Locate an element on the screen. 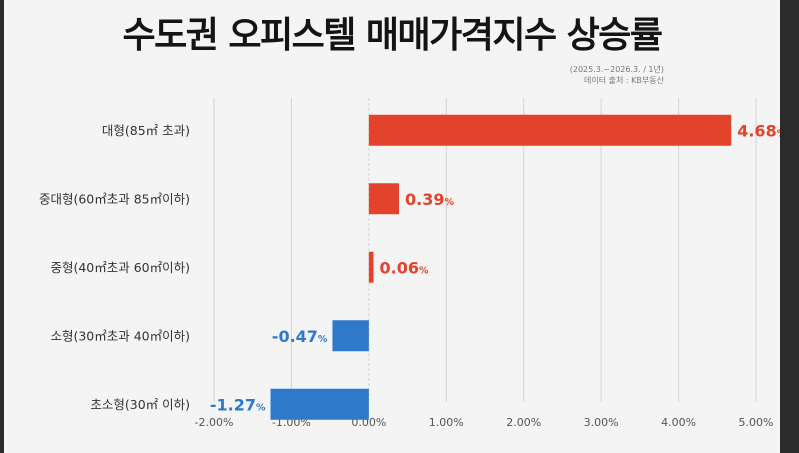  category-label: 소형(30㎡초과 40㎡이하) is located at coordinates (120, 335).